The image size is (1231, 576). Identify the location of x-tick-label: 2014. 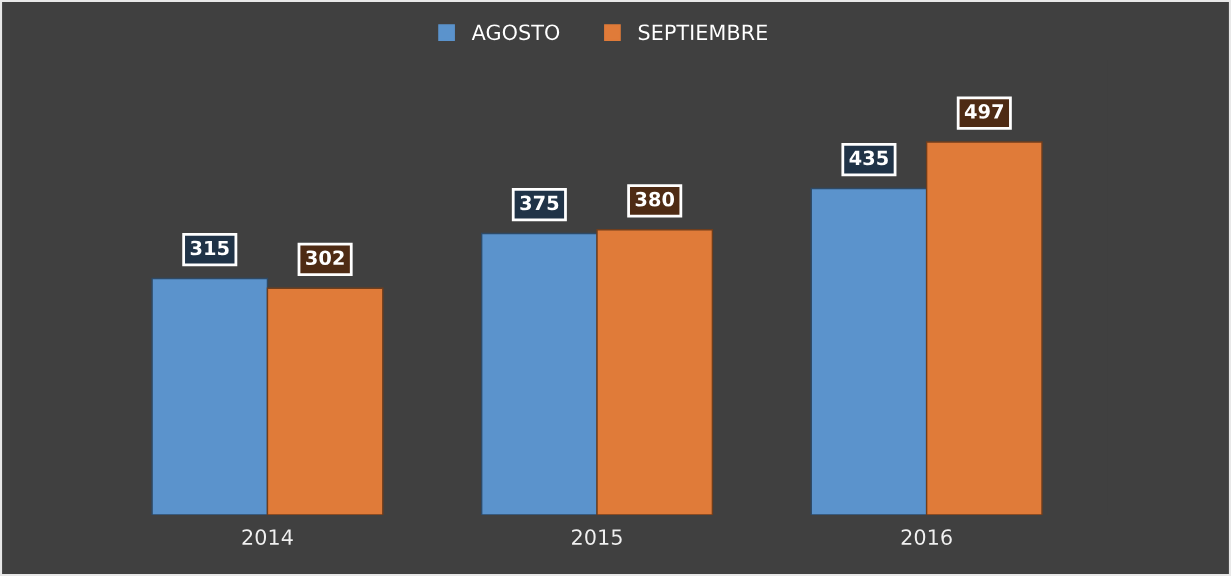
(267, 537).